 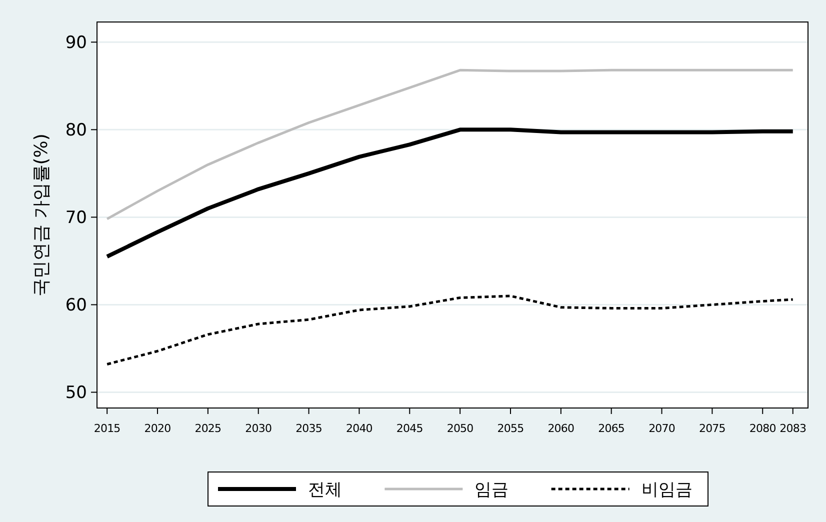 I want to click on x-tick-label: 2025, so click(x=208, y=428).